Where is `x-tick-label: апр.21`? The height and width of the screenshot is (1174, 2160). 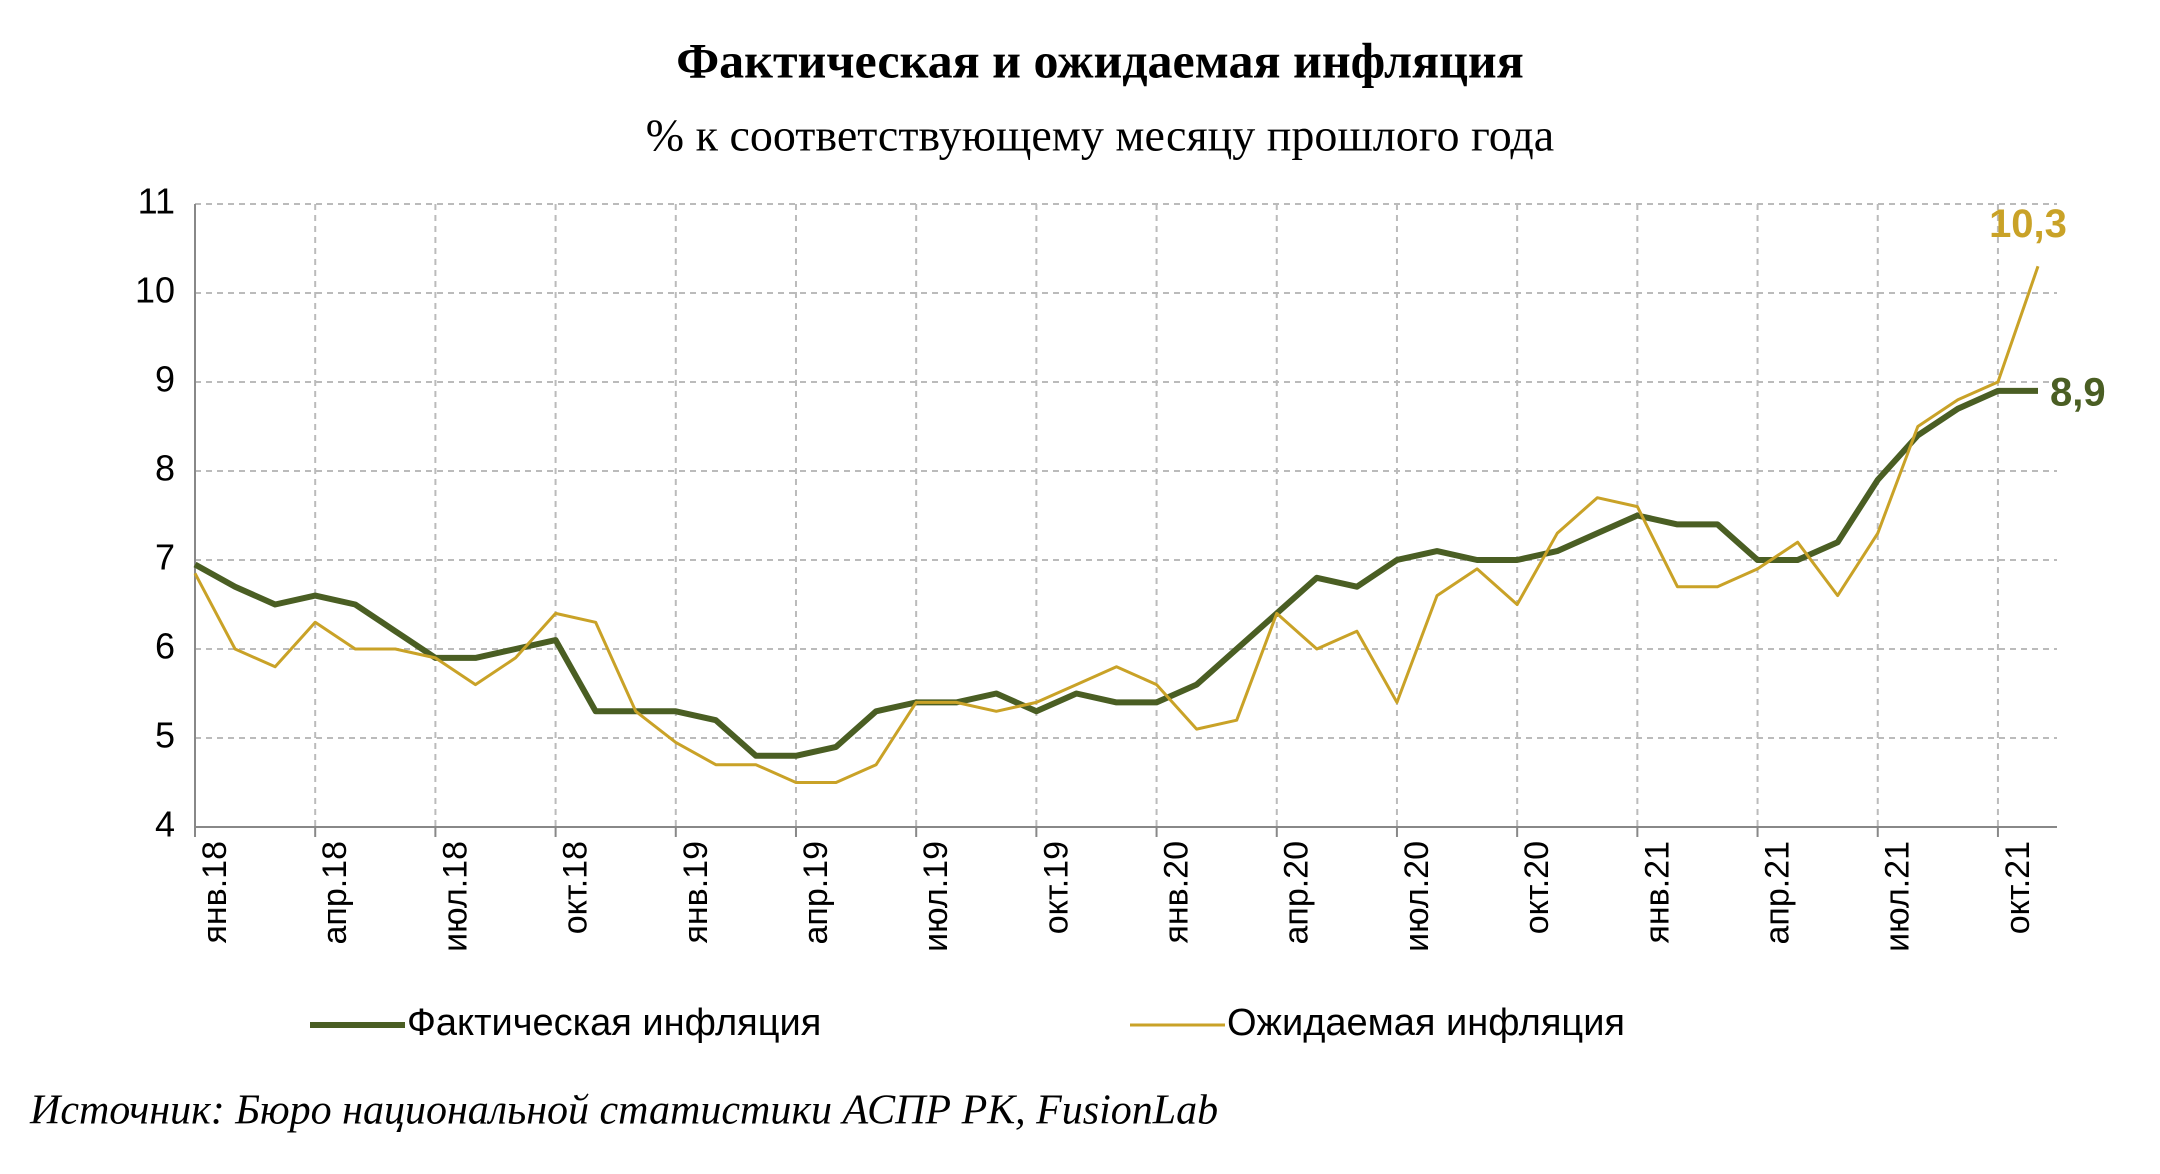
x-tick-label: апр.21 is located at coordinates (1778, 893).